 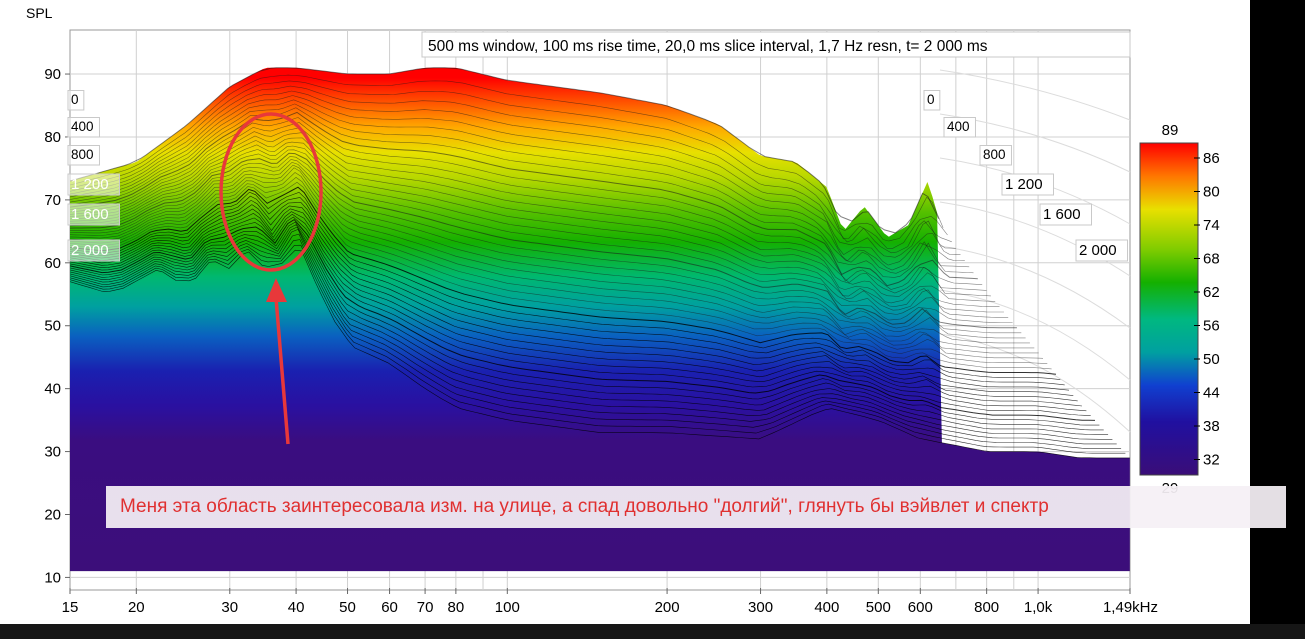 I want to click on colorbar-tick-label: 80, so click(x=1211, y=192).